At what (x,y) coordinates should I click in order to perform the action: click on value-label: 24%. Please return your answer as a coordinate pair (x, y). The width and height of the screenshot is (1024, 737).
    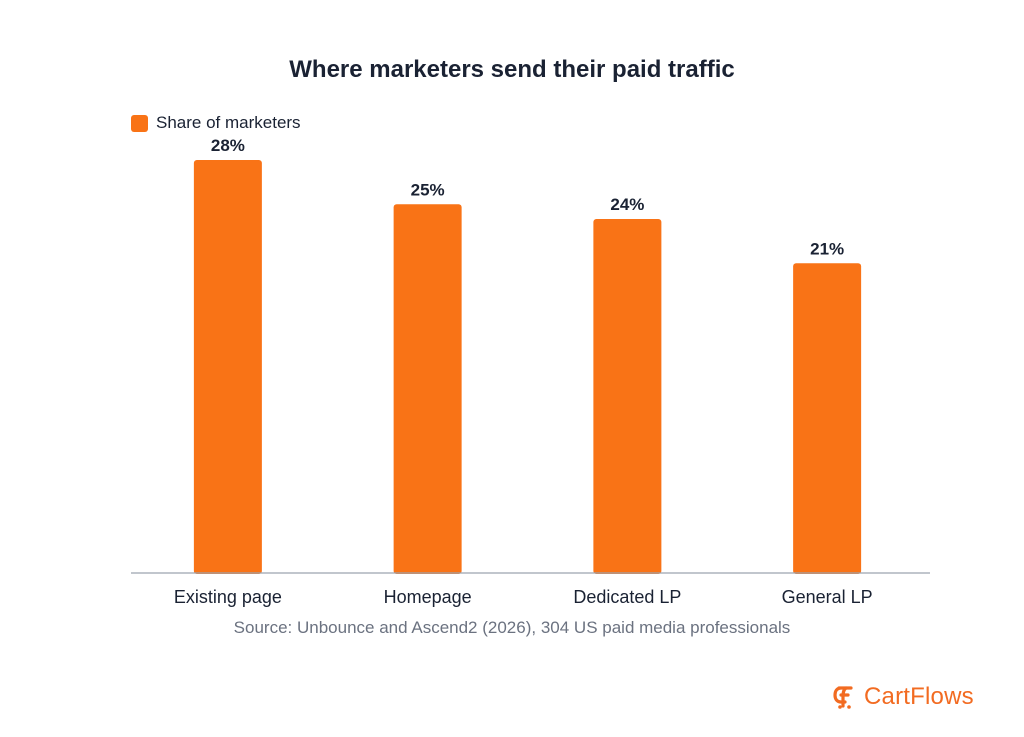
    Looking at the image, I should click on (627, 204).